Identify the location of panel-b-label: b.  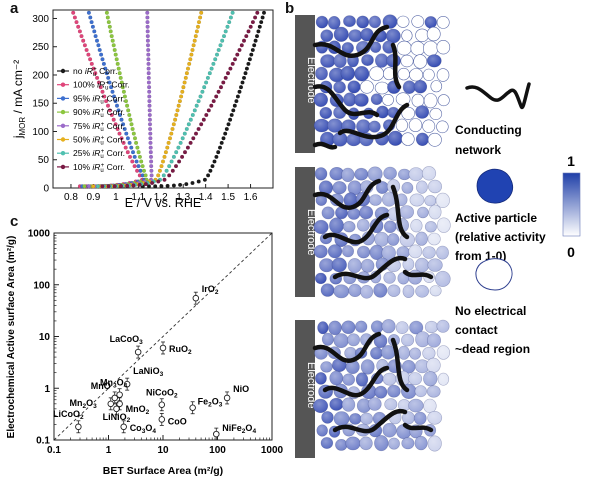
(290, 8).